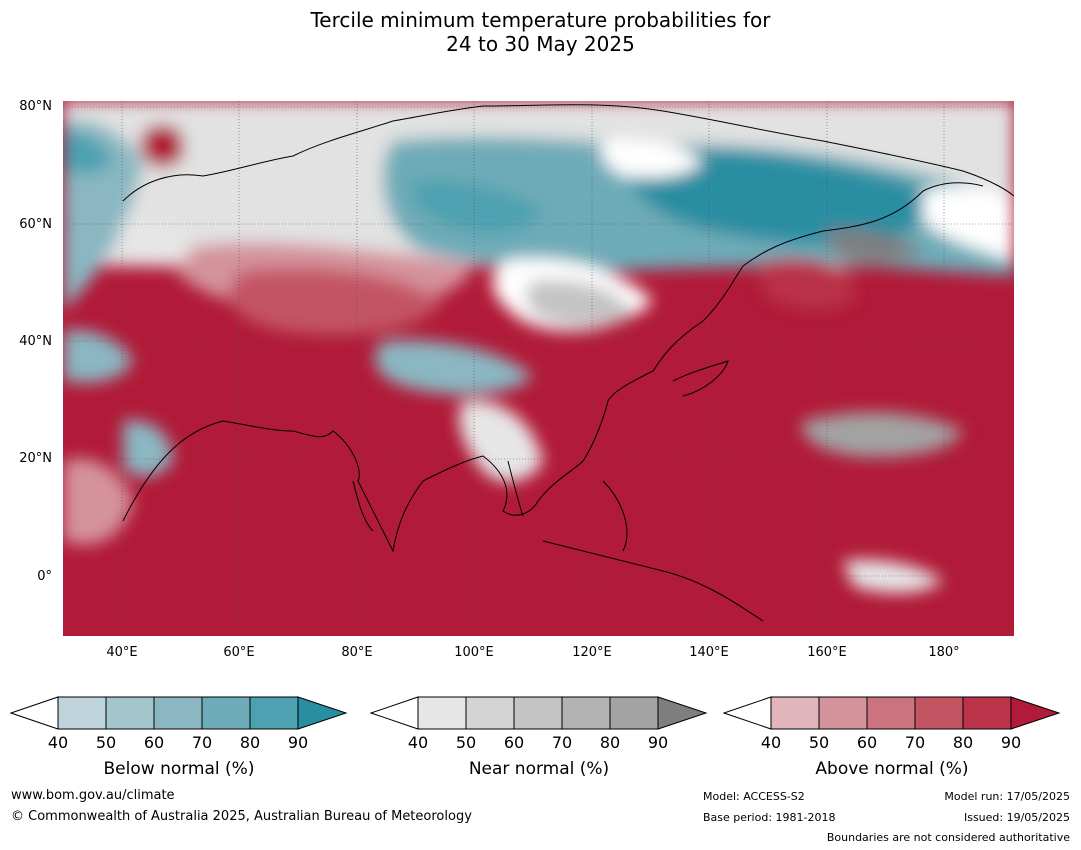 The width and height of the screenshot is (1081, 850). What do you see at coordinates (35, 106) in the screenshot?
I see `lat-label-80n: 80°N` at bounding box center [35, 106].